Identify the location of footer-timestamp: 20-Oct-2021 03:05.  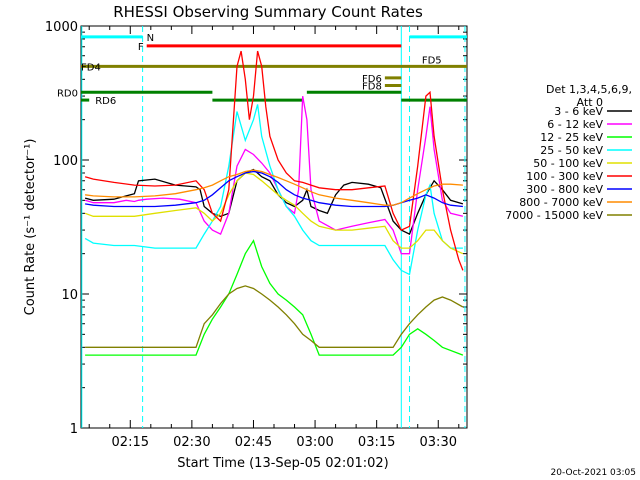
(593, 473).